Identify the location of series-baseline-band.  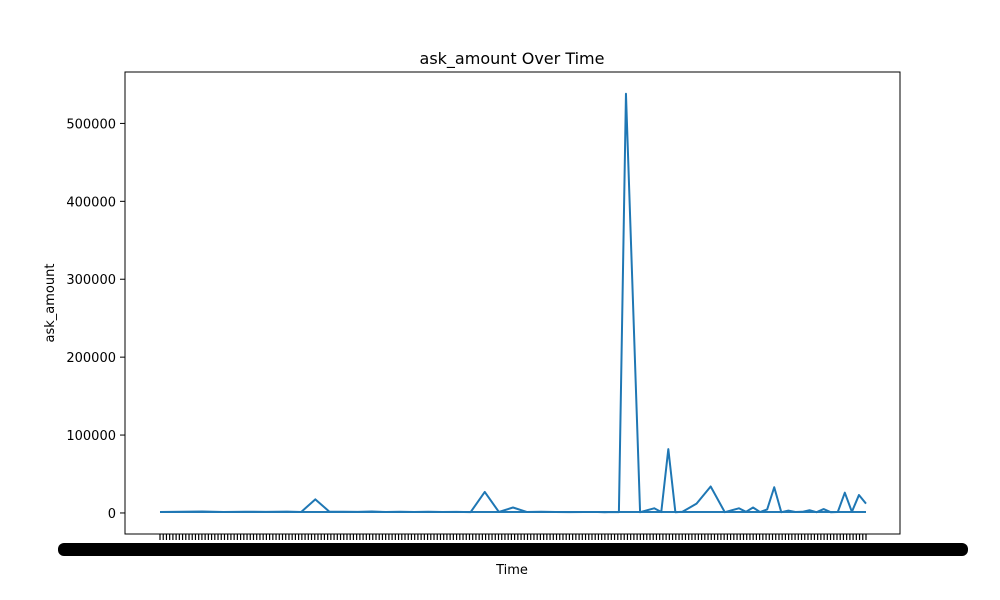
(513, 512).